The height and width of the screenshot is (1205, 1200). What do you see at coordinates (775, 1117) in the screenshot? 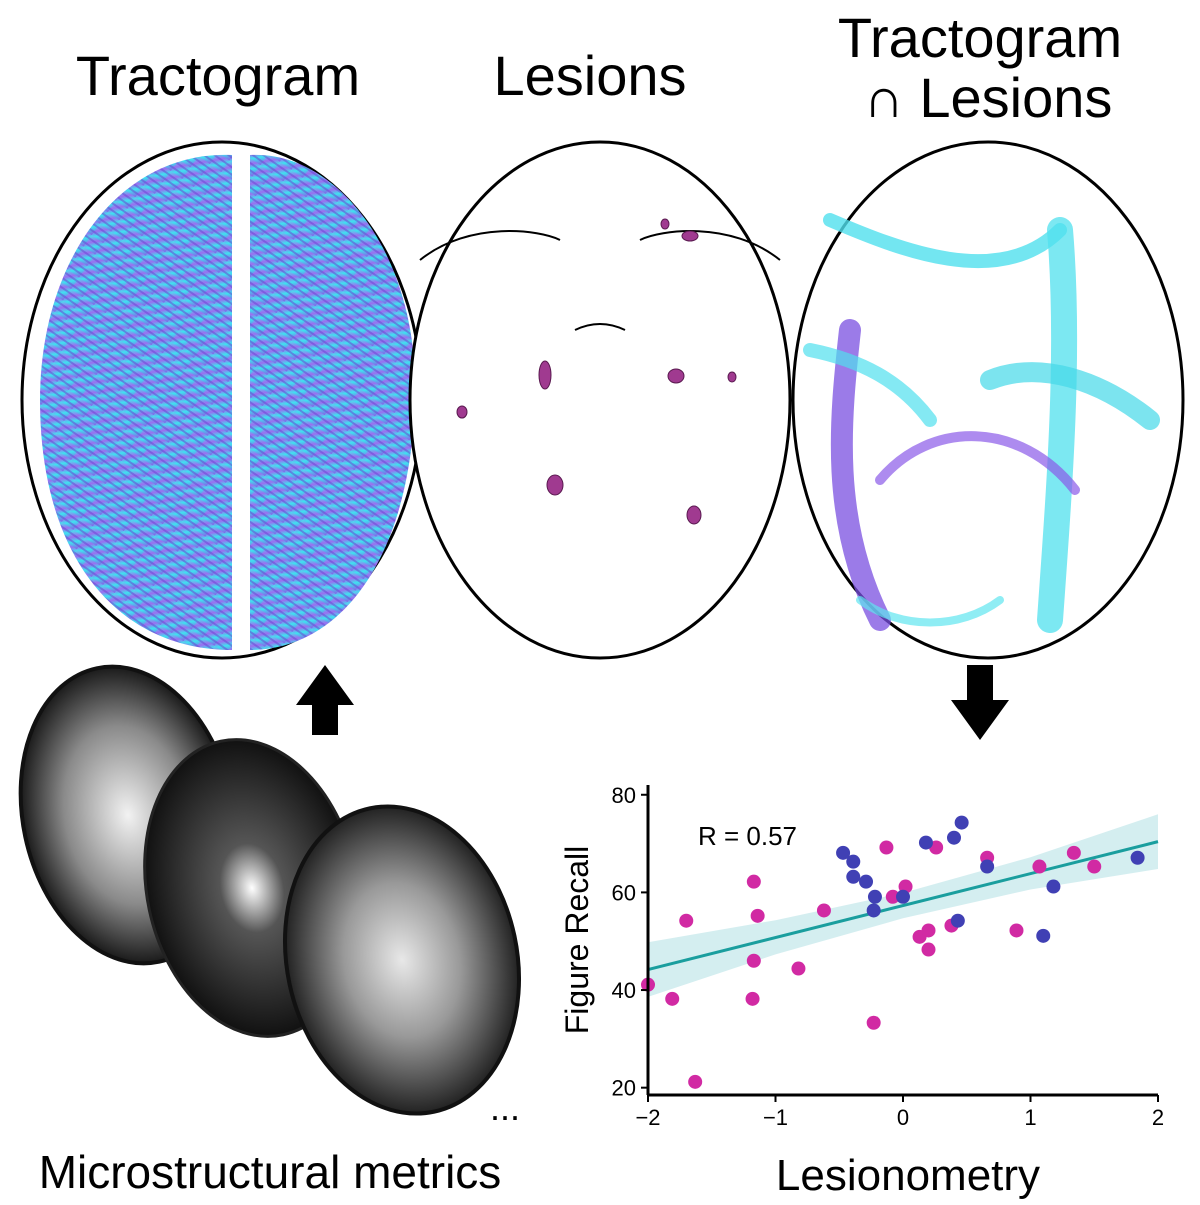
I see `x-tick-label: −1` at bounding box center [775, 1117].